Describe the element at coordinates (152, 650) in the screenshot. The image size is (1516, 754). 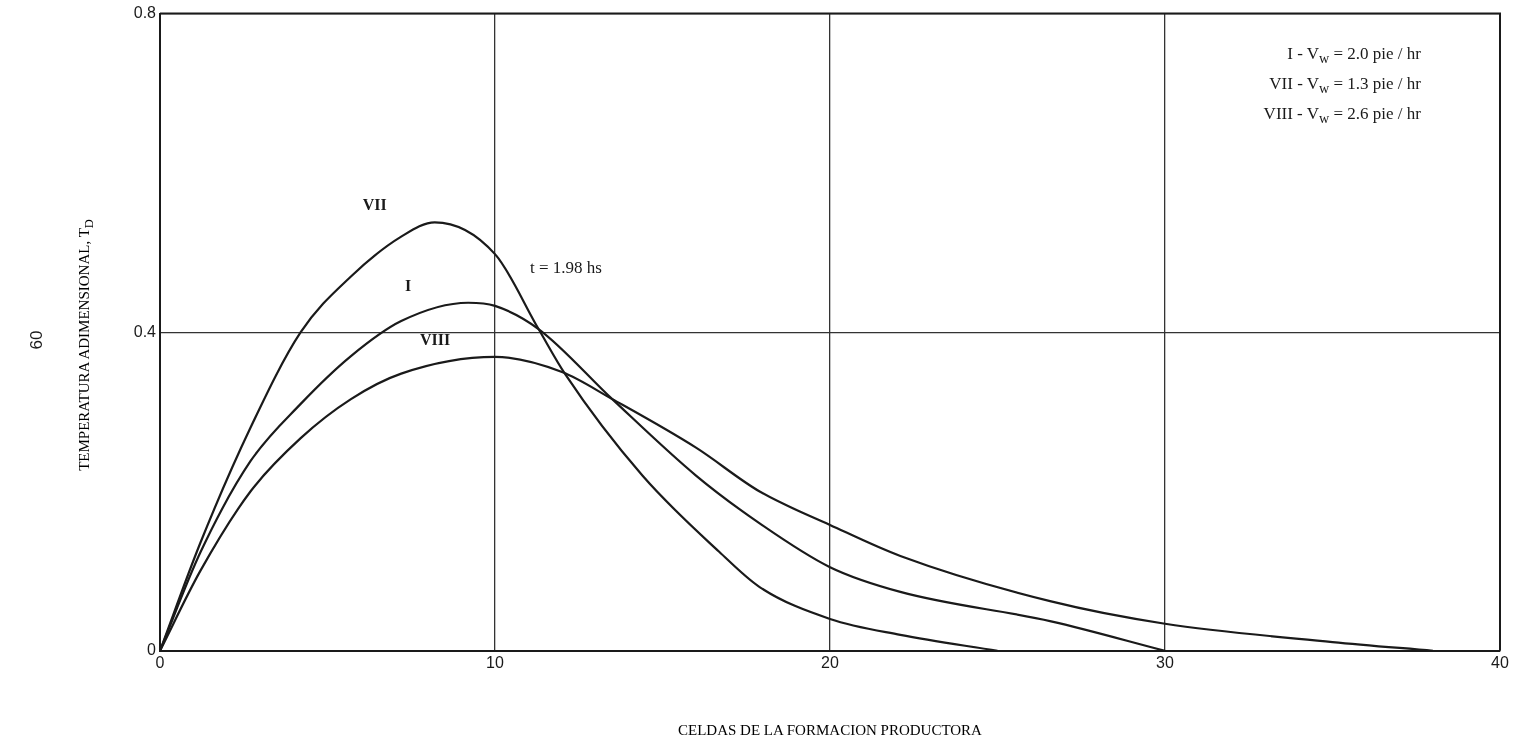
I see `y-tick-label: 0` at that location.